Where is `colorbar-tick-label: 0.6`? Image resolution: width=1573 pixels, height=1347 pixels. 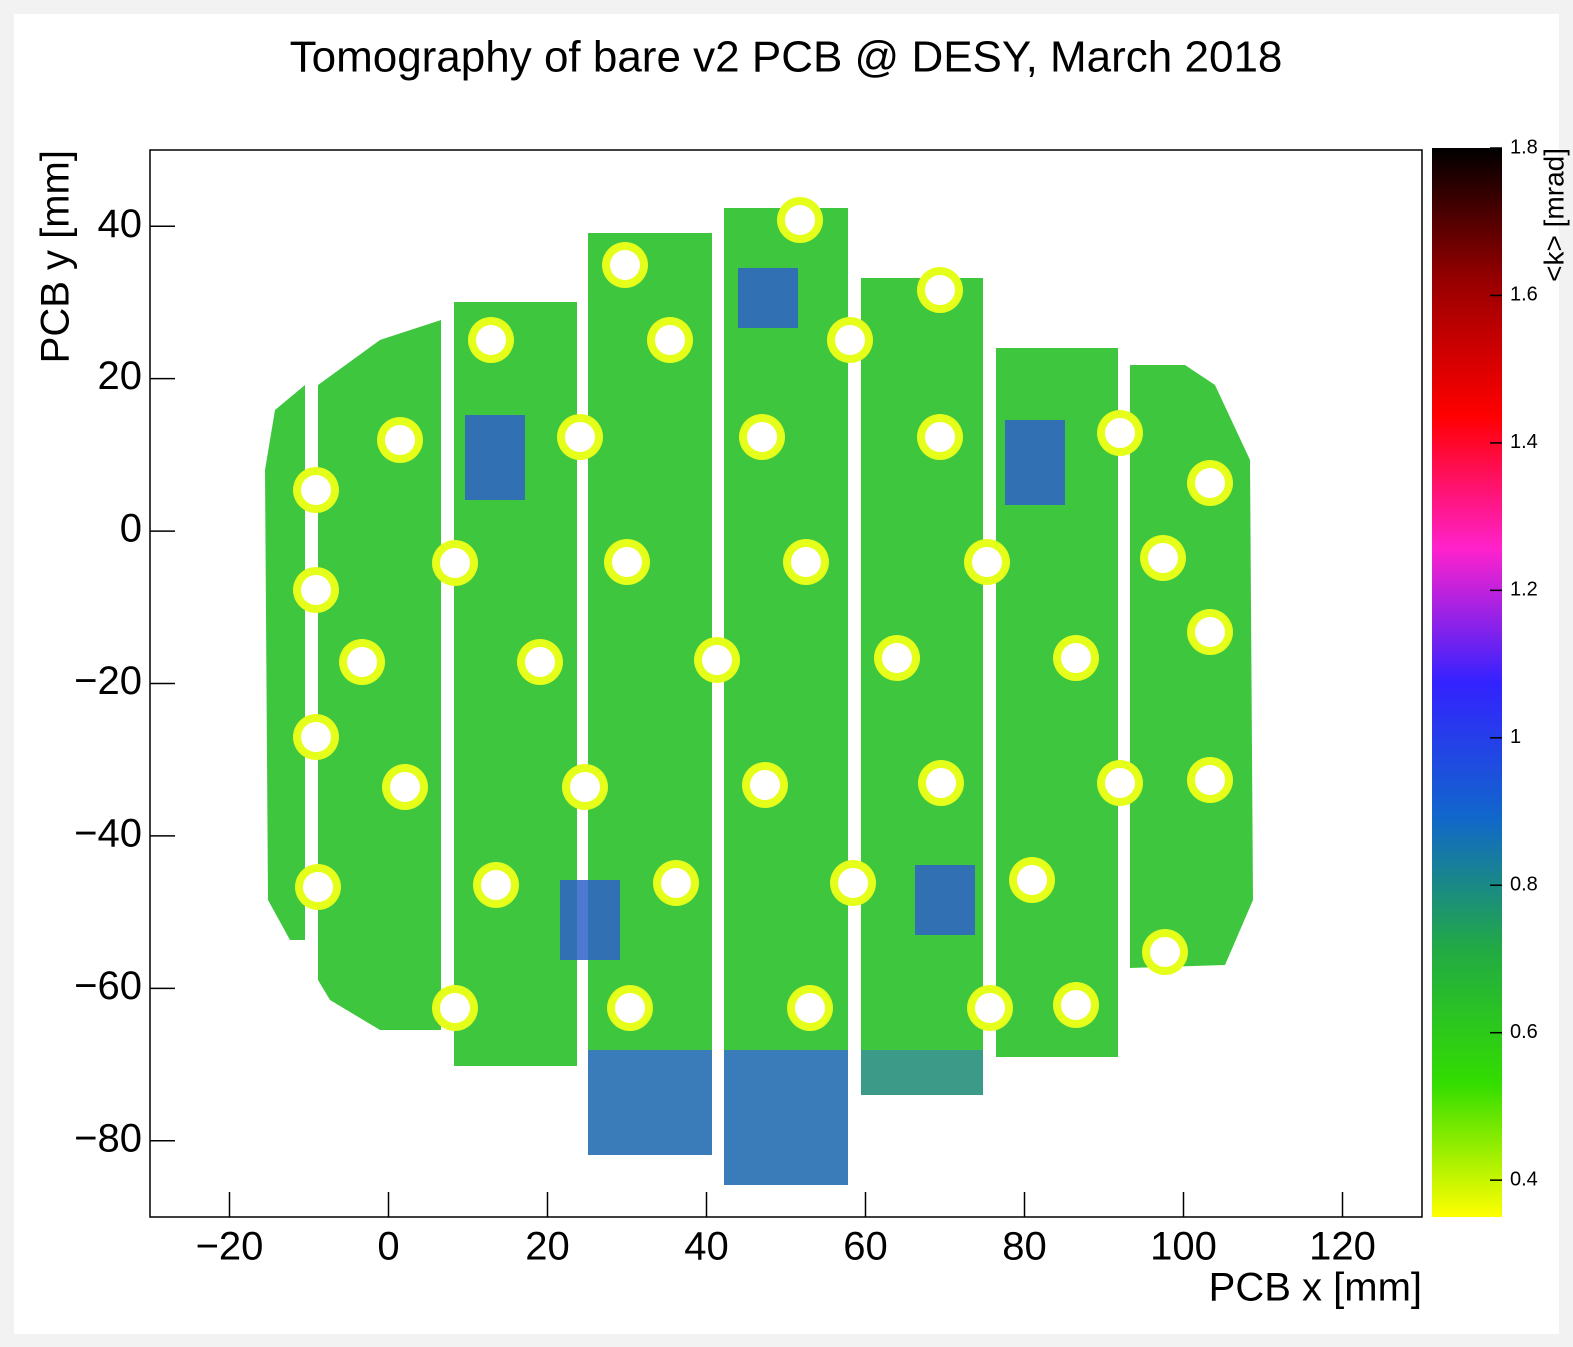 colorbar-tick-label: 0.6 is located at coordinates (1524, 1032).